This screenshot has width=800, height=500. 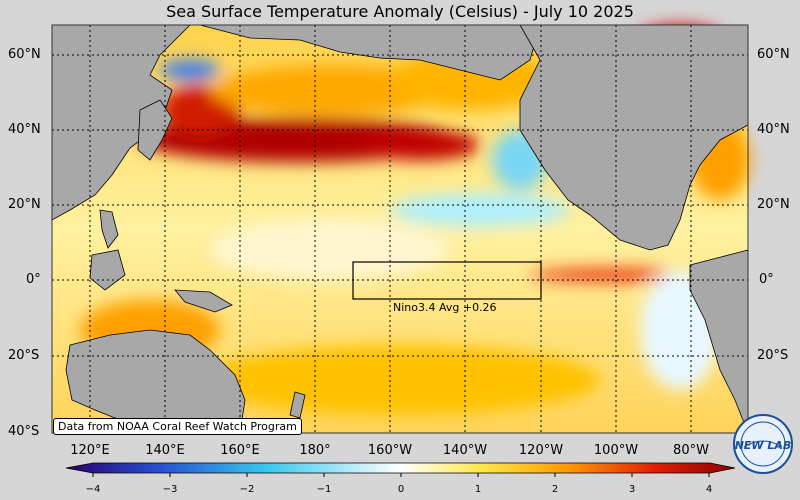 What do you see at coordinates (324, 489) in the screenshot?
I see `colorbar-tick-label: −1` at bounding box center [324, 489].